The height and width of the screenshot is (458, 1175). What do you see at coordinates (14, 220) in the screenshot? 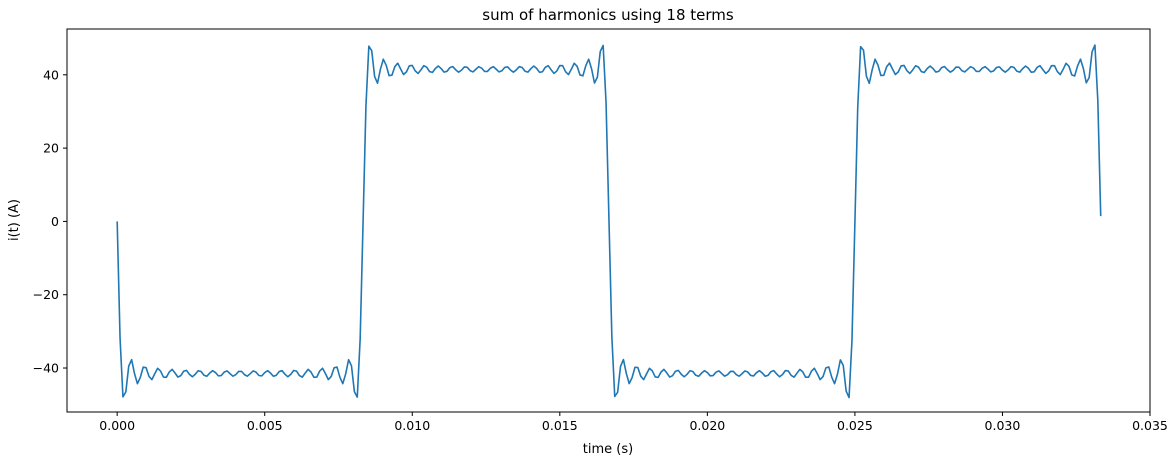
I see `y-axis-label: i(t) (A)` at bounding box center [14, 220].